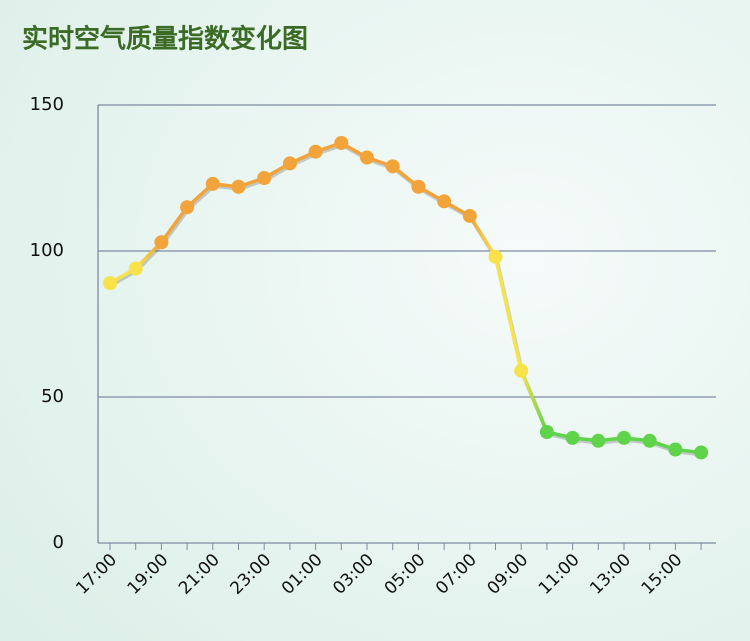  Describe the element at coordinates (47, 104) in the screenshot. I see `y-tick-label: 150` at that location.